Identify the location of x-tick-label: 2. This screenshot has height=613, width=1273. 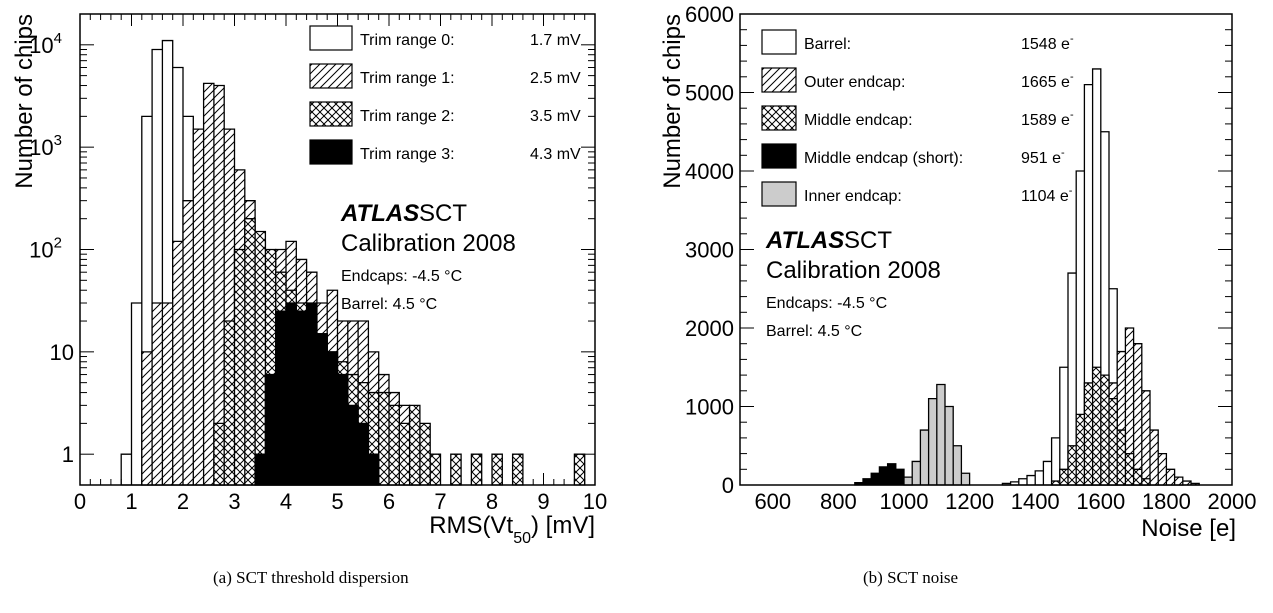
(183, 501).